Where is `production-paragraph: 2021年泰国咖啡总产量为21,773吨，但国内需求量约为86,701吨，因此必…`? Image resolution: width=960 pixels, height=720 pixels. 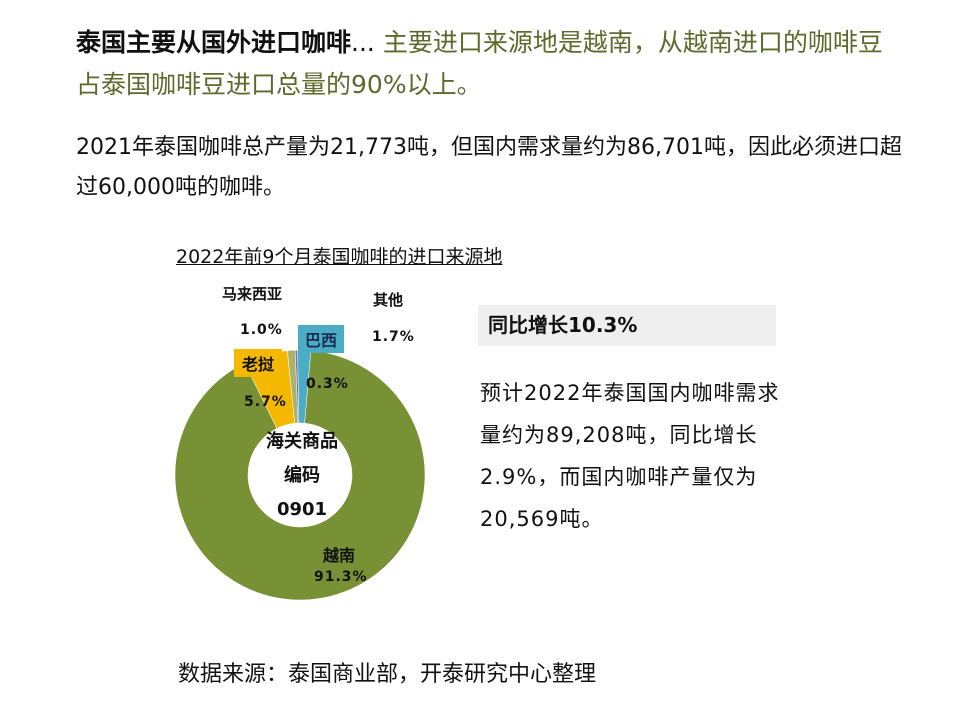 production-paragraph: 2021年泰国咖啡总产量为21,773吨，但国内需求量约为86,701吨，因此必… is located at coordinates (489, 167).